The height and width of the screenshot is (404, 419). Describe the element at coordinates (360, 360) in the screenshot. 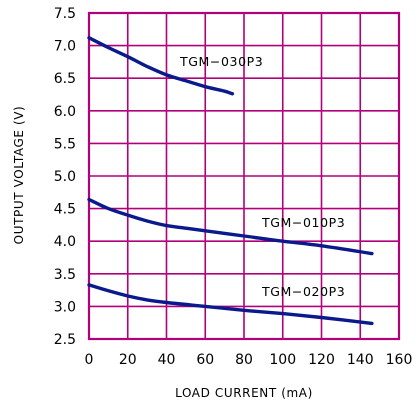

I see `x-tick-label: 140` at that location.